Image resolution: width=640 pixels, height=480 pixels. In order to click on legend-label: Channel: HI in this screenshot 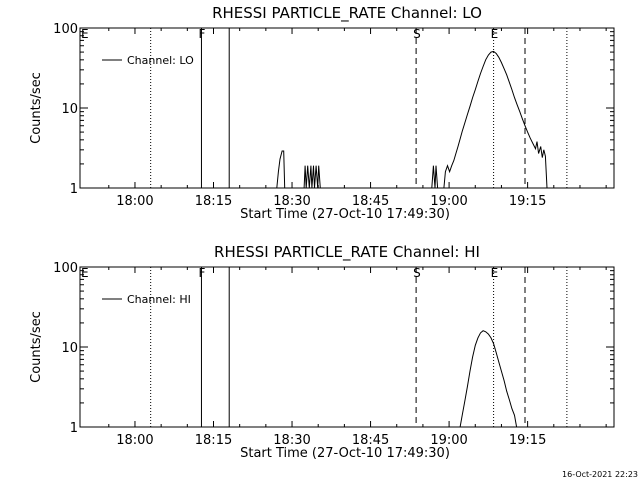, I will do `click(159, 299)`.